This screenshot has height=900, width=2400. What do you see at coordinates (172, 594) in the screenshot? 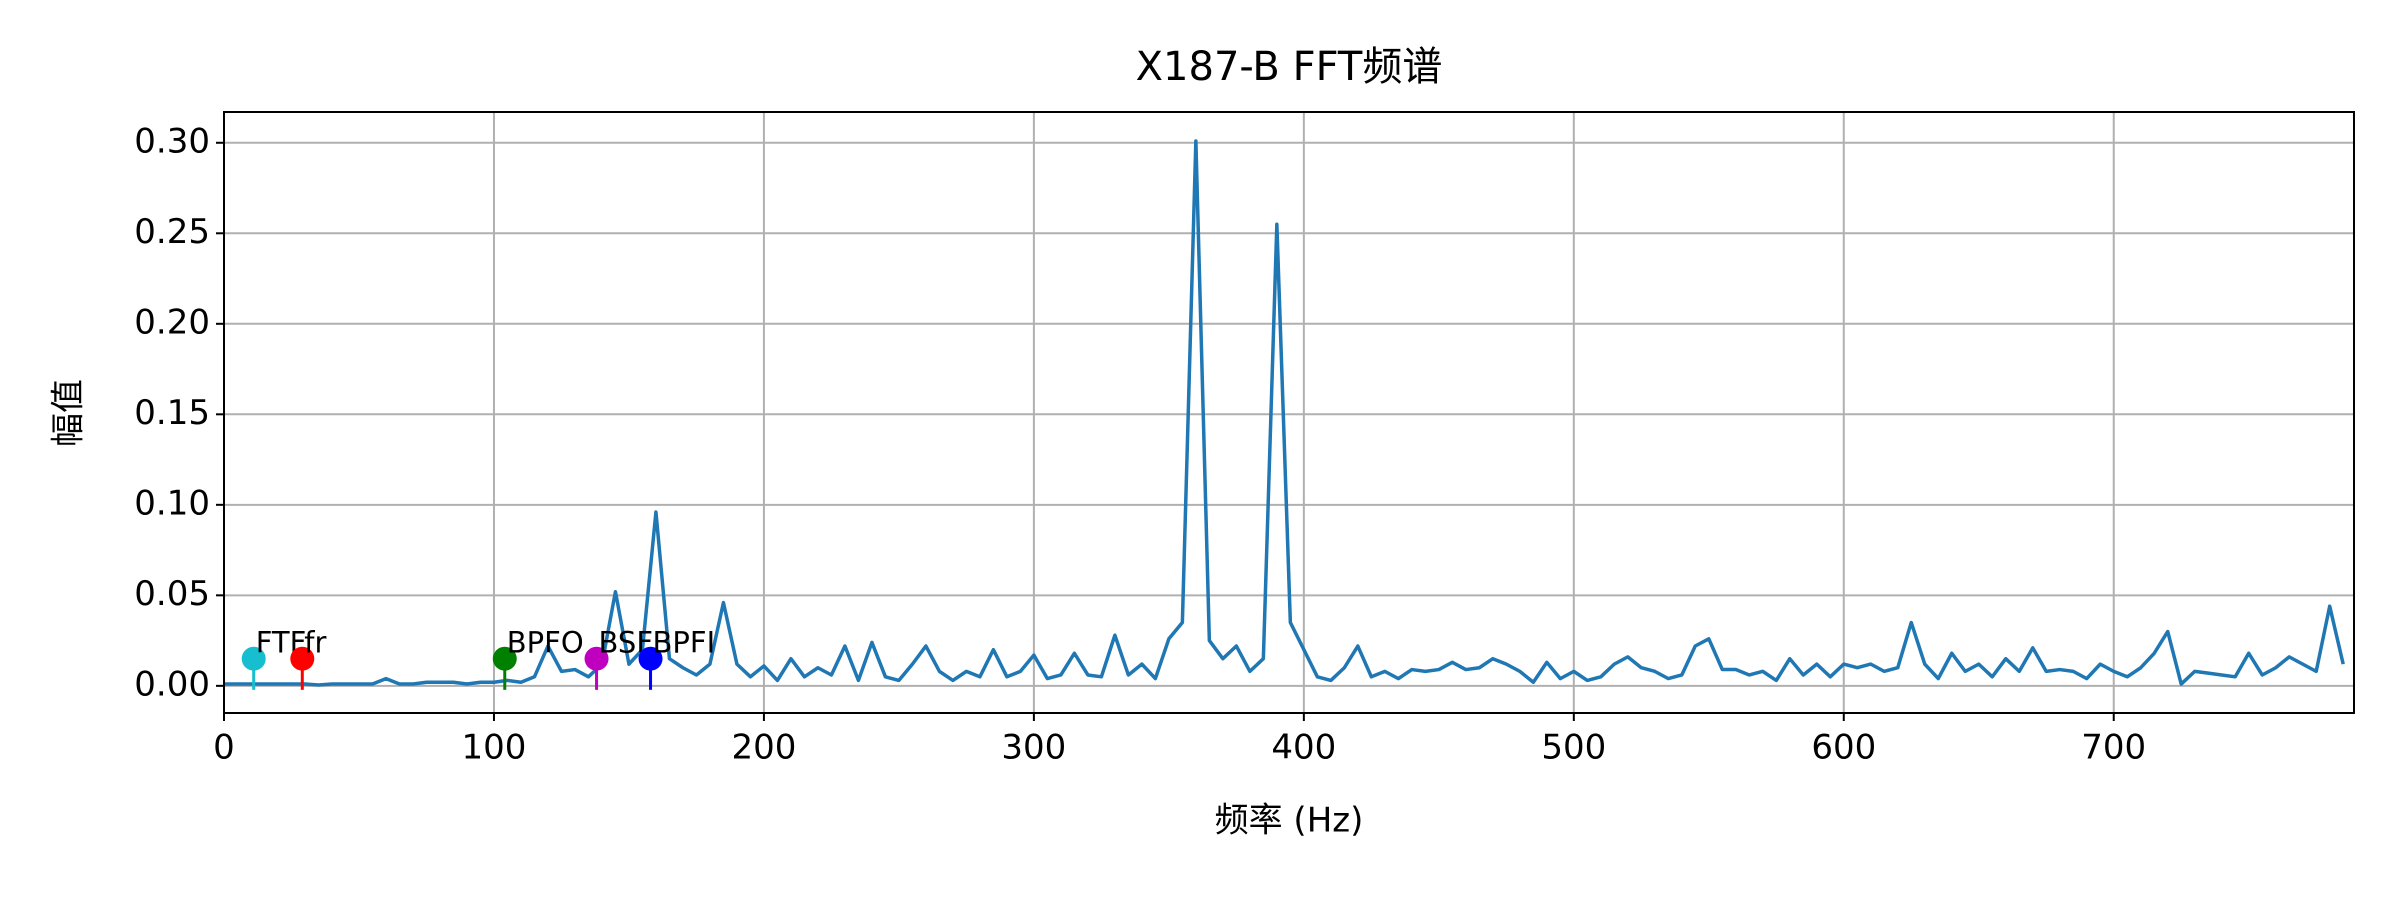
I see `y-tick-label: 0.05` at bounding box center [172, 594].